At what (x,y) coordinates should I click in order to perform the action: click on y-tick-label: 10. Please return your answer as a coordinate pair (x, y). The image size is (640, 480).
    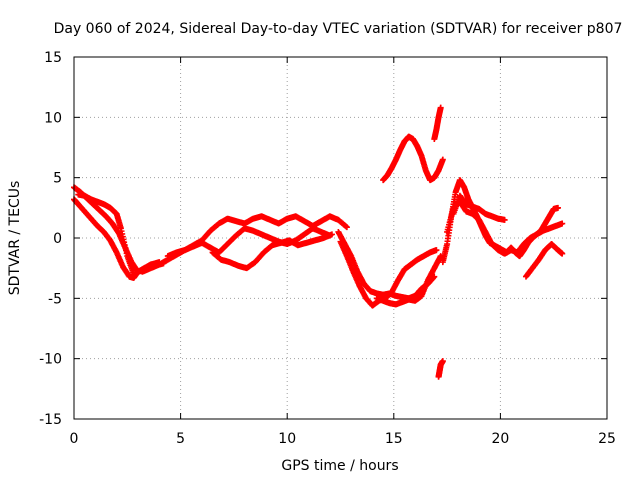
    Looking at the image, I should click on (53, 118).